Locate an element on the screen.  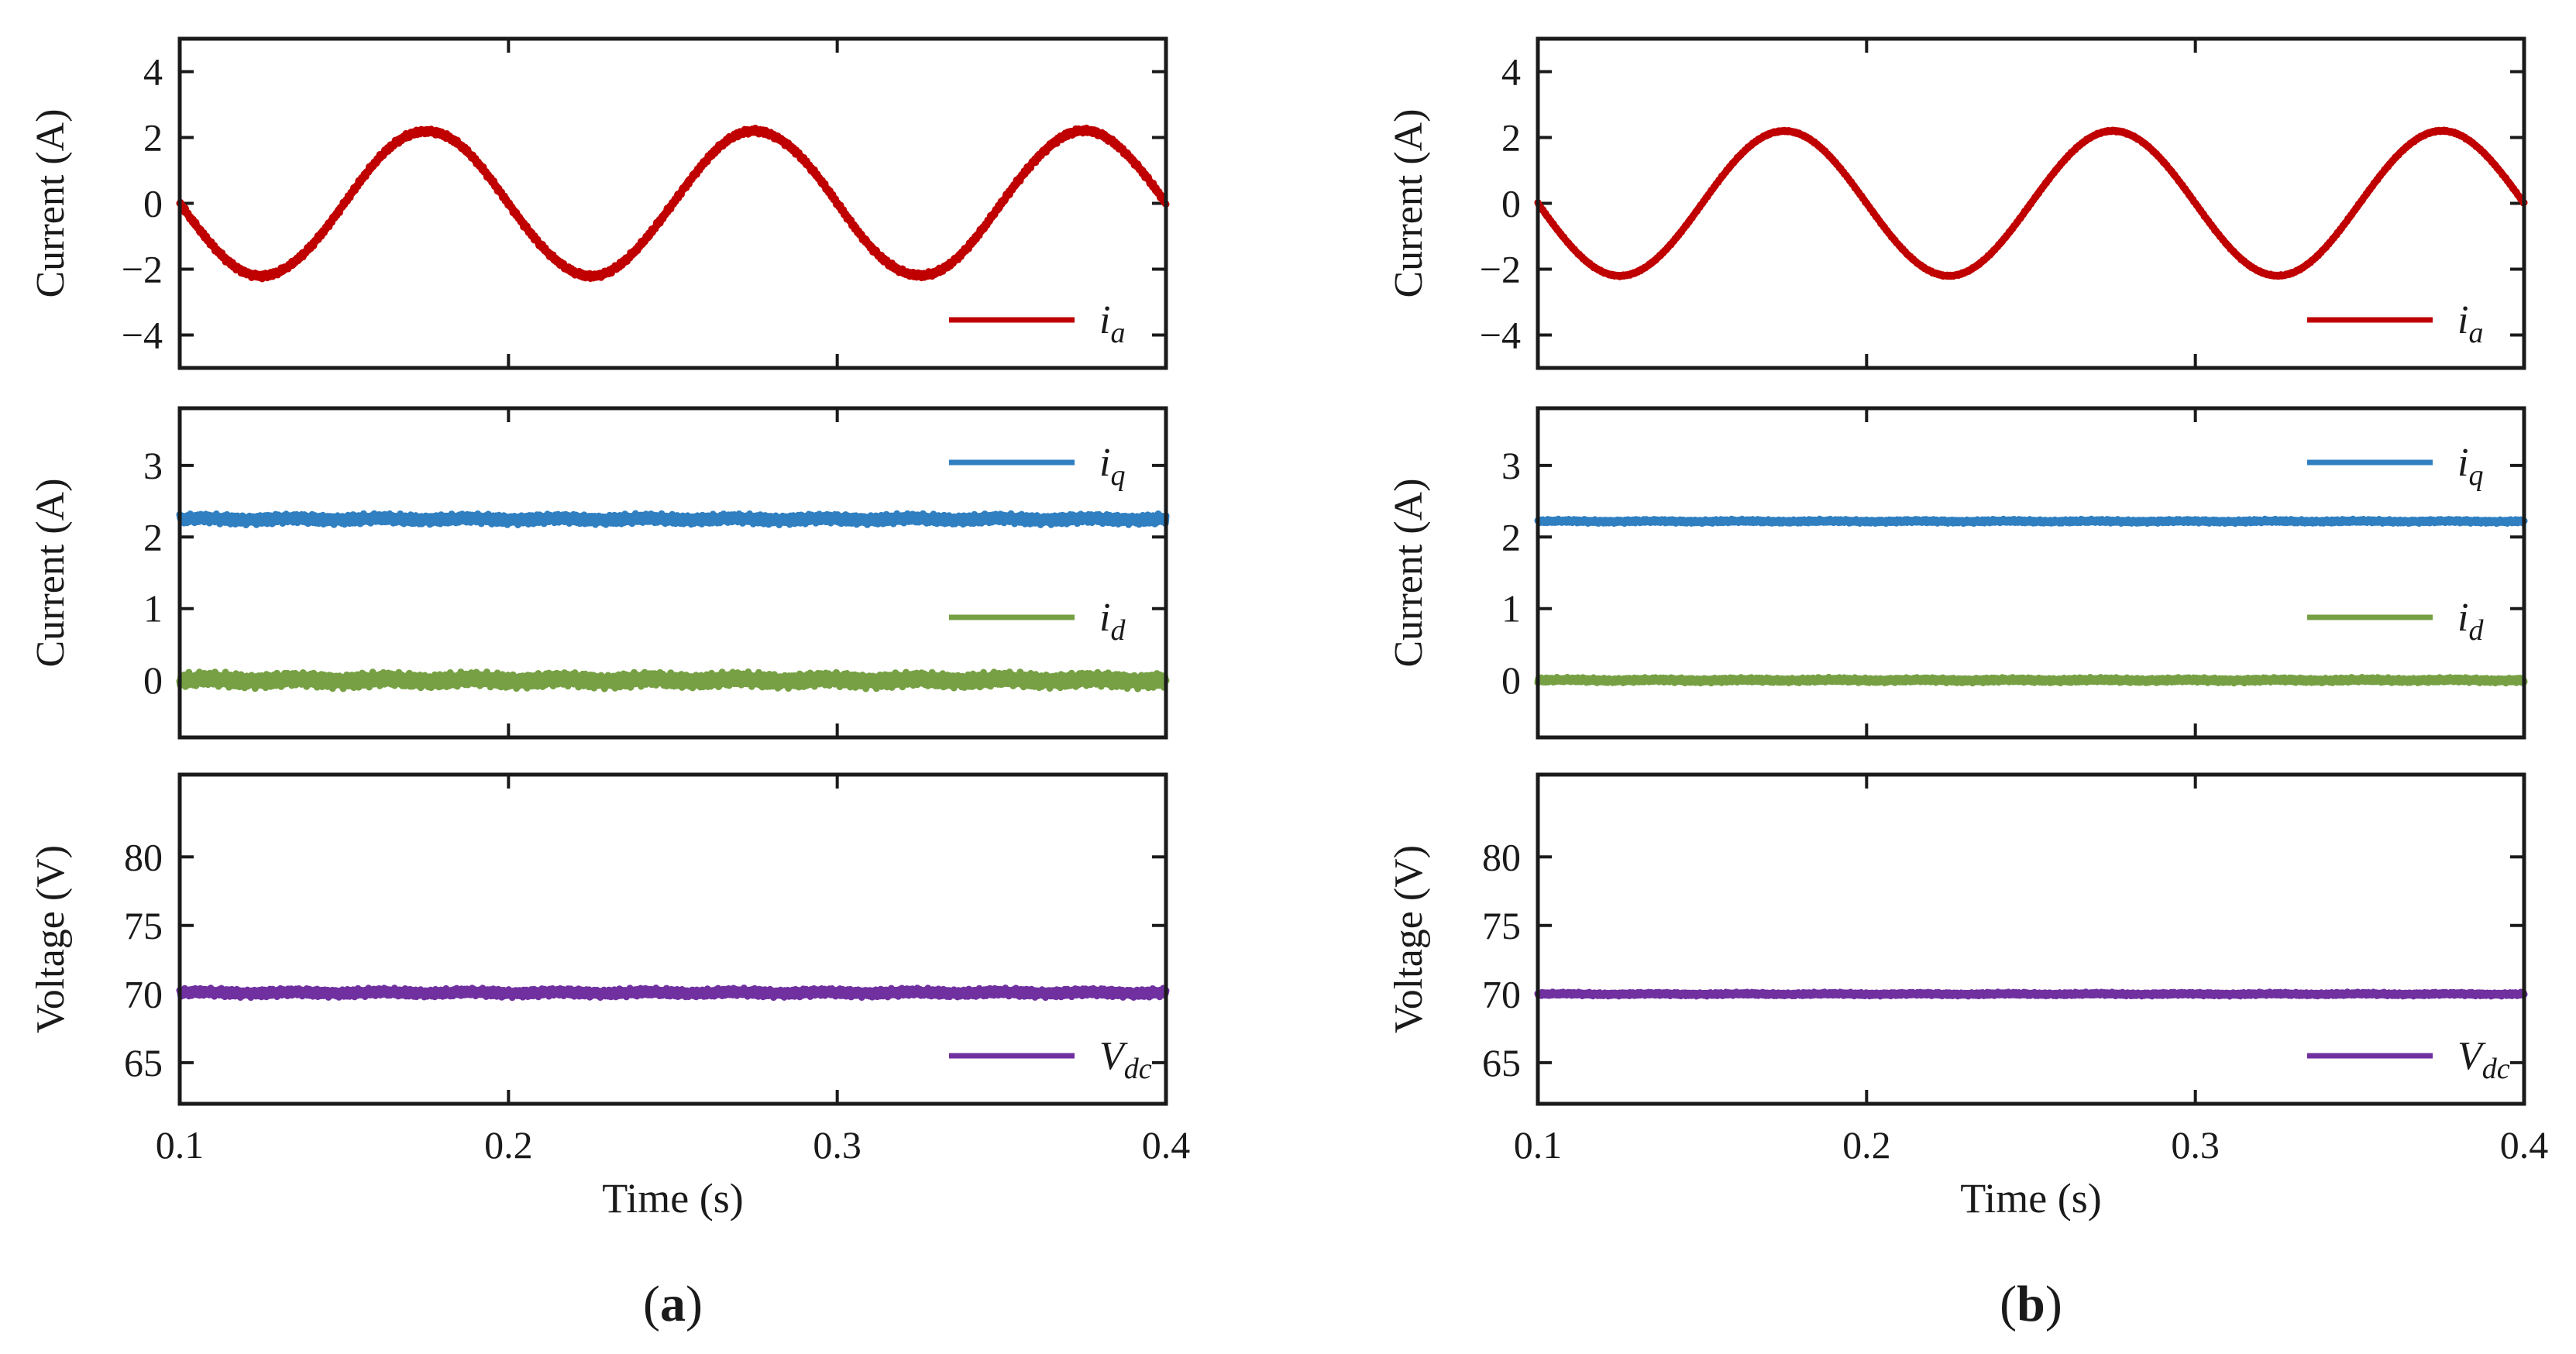
subfigure-caption: (b) is located at coordinates (2031, 1304).